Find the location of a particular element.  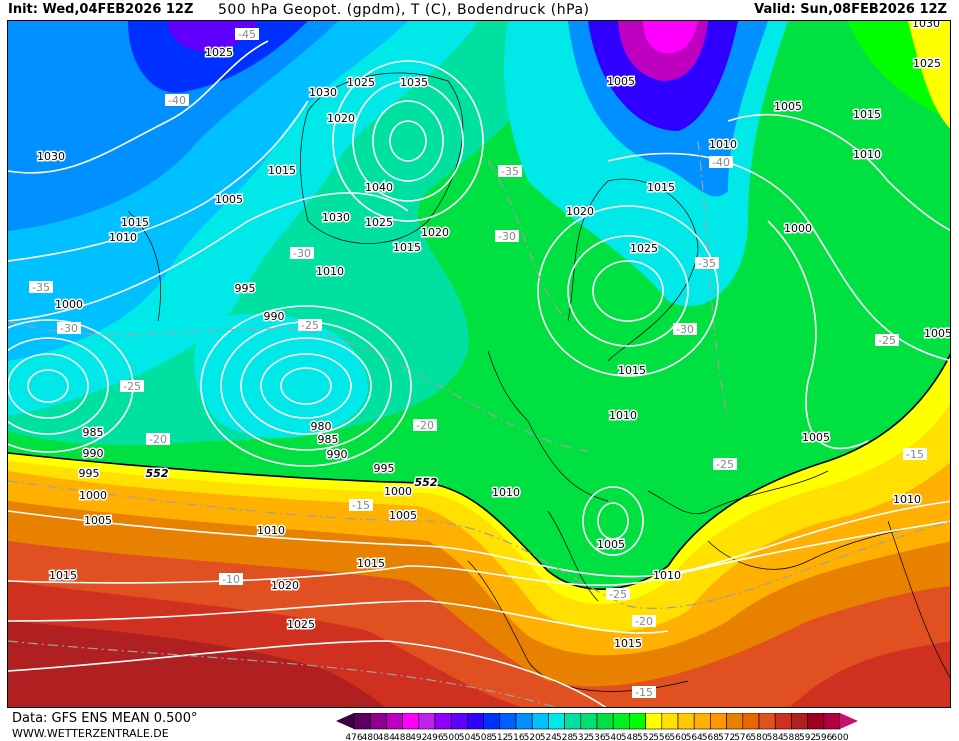

legend-tick-label: 600 is located at coordinates (839, 737).